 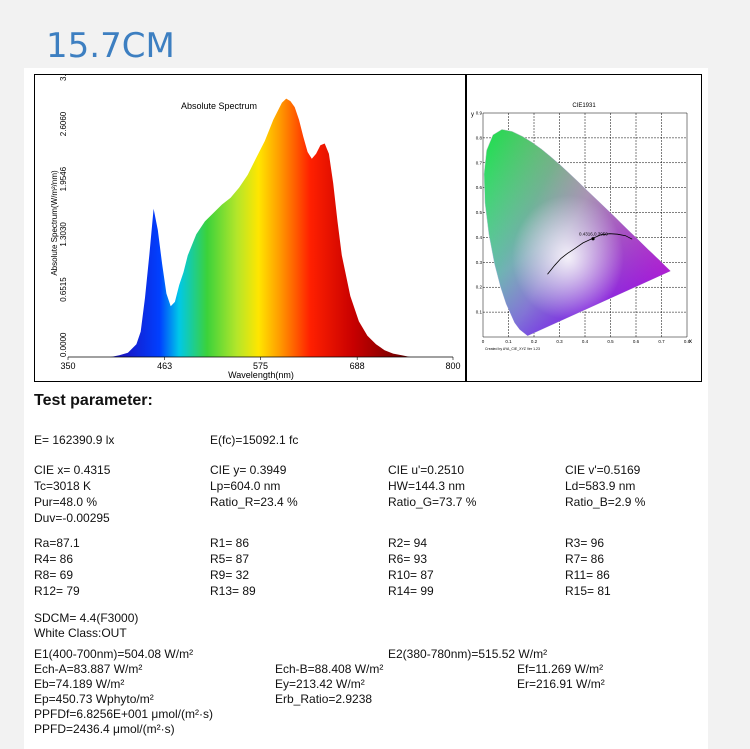 What do you see at coordinates (329, 669) in the screenshot?
I see `param-ech-b: Ech-B=88.408 W/m²` at bounding box center [329, 669].